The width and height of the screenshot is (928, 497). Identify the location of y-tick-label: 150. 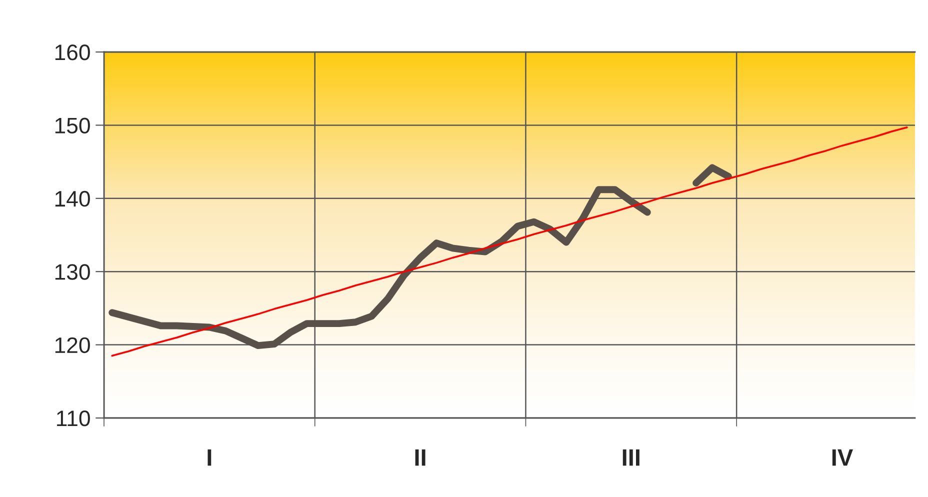
(72, 126).